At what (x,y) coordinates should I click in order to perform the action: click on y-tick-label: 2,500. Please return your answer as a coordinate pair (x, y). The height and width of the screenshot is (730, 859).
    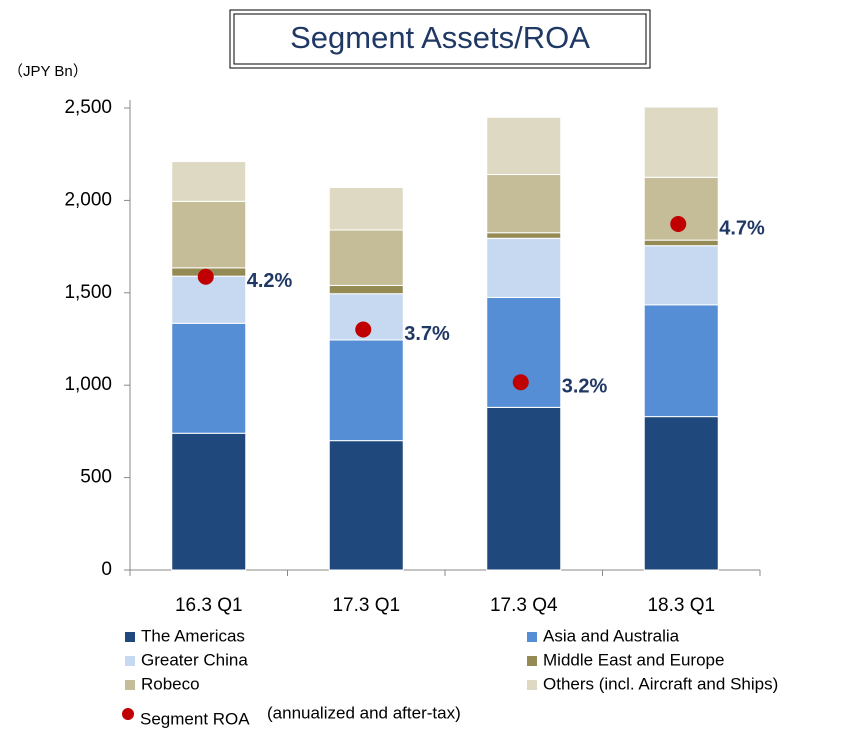
    Looking at the image, I should click on (88, 107).